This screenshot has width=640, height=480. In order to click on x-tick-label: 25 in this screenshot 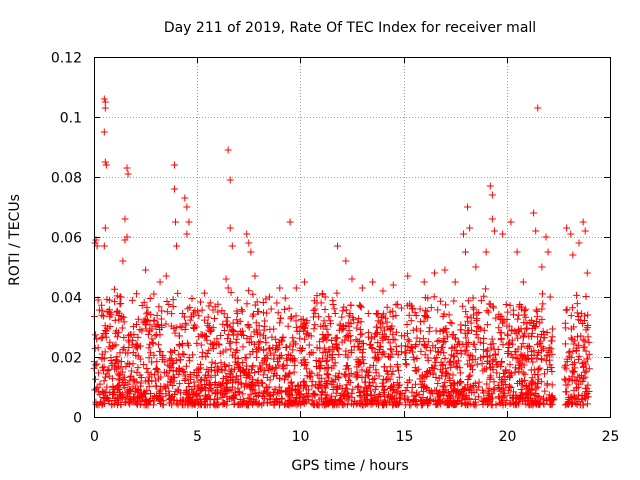, I will do `click(611, 437)`.